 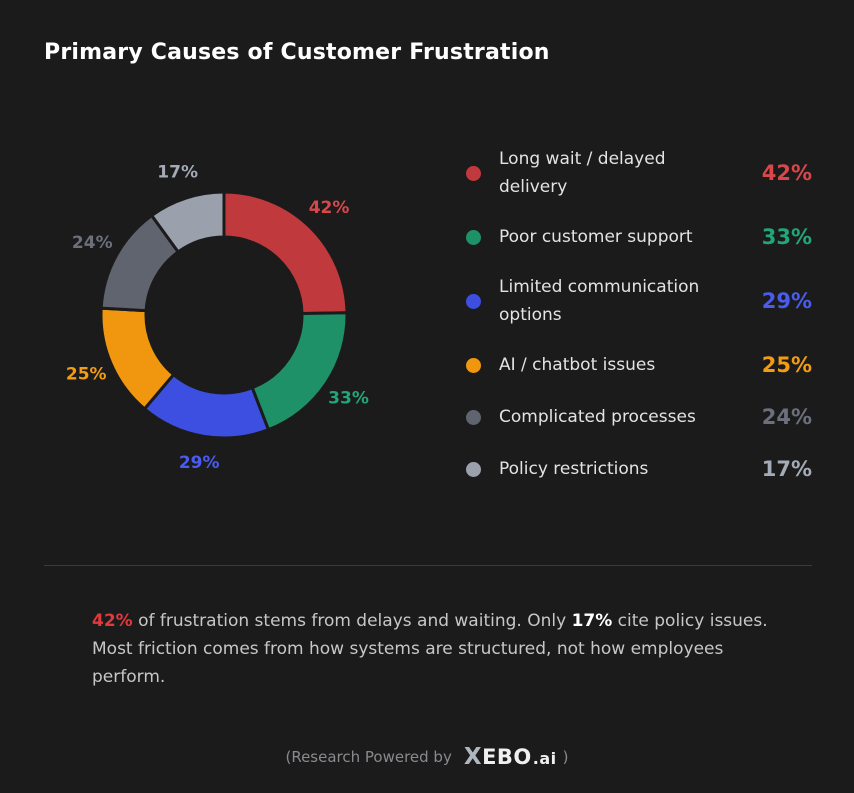 I want to click on donut-slice-label-5: 24%, so click(x=92, y=243).